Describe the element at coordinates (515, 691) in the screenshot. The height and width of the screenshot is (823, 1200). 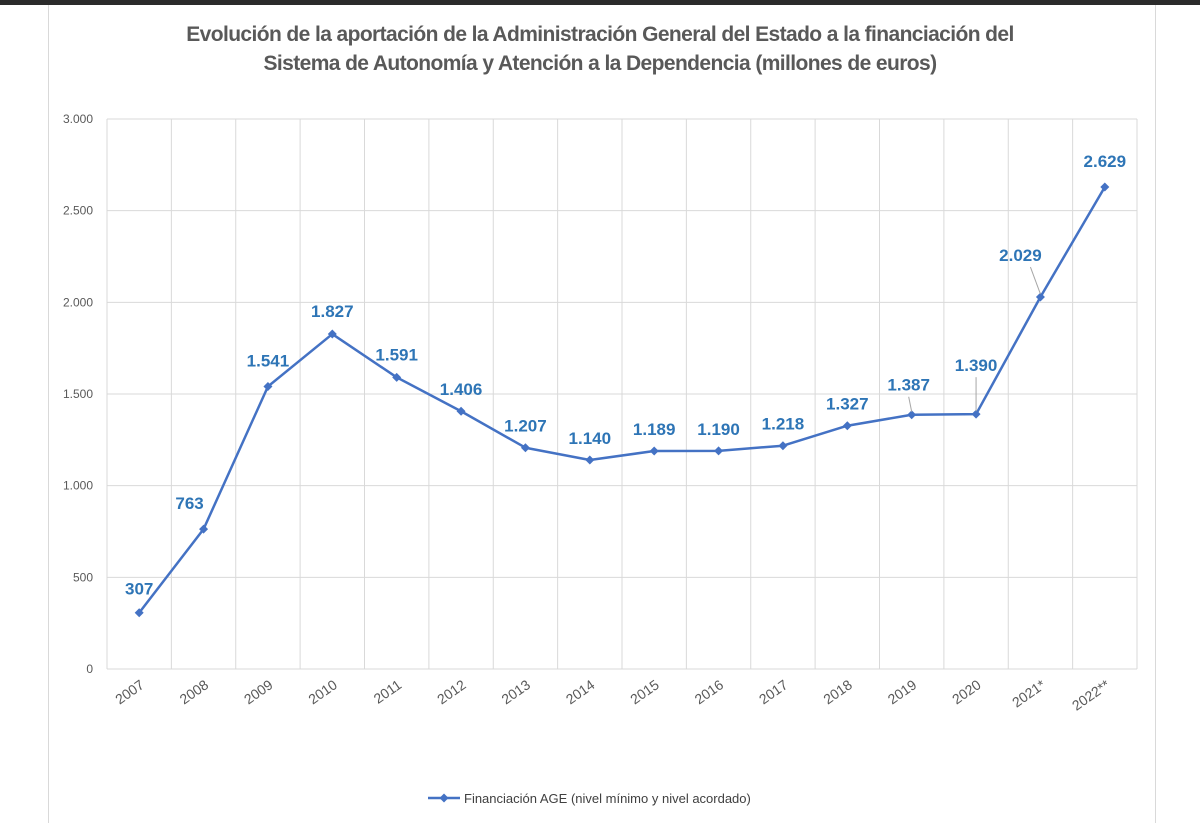
I see `x-tick-label: 2013` at that location.